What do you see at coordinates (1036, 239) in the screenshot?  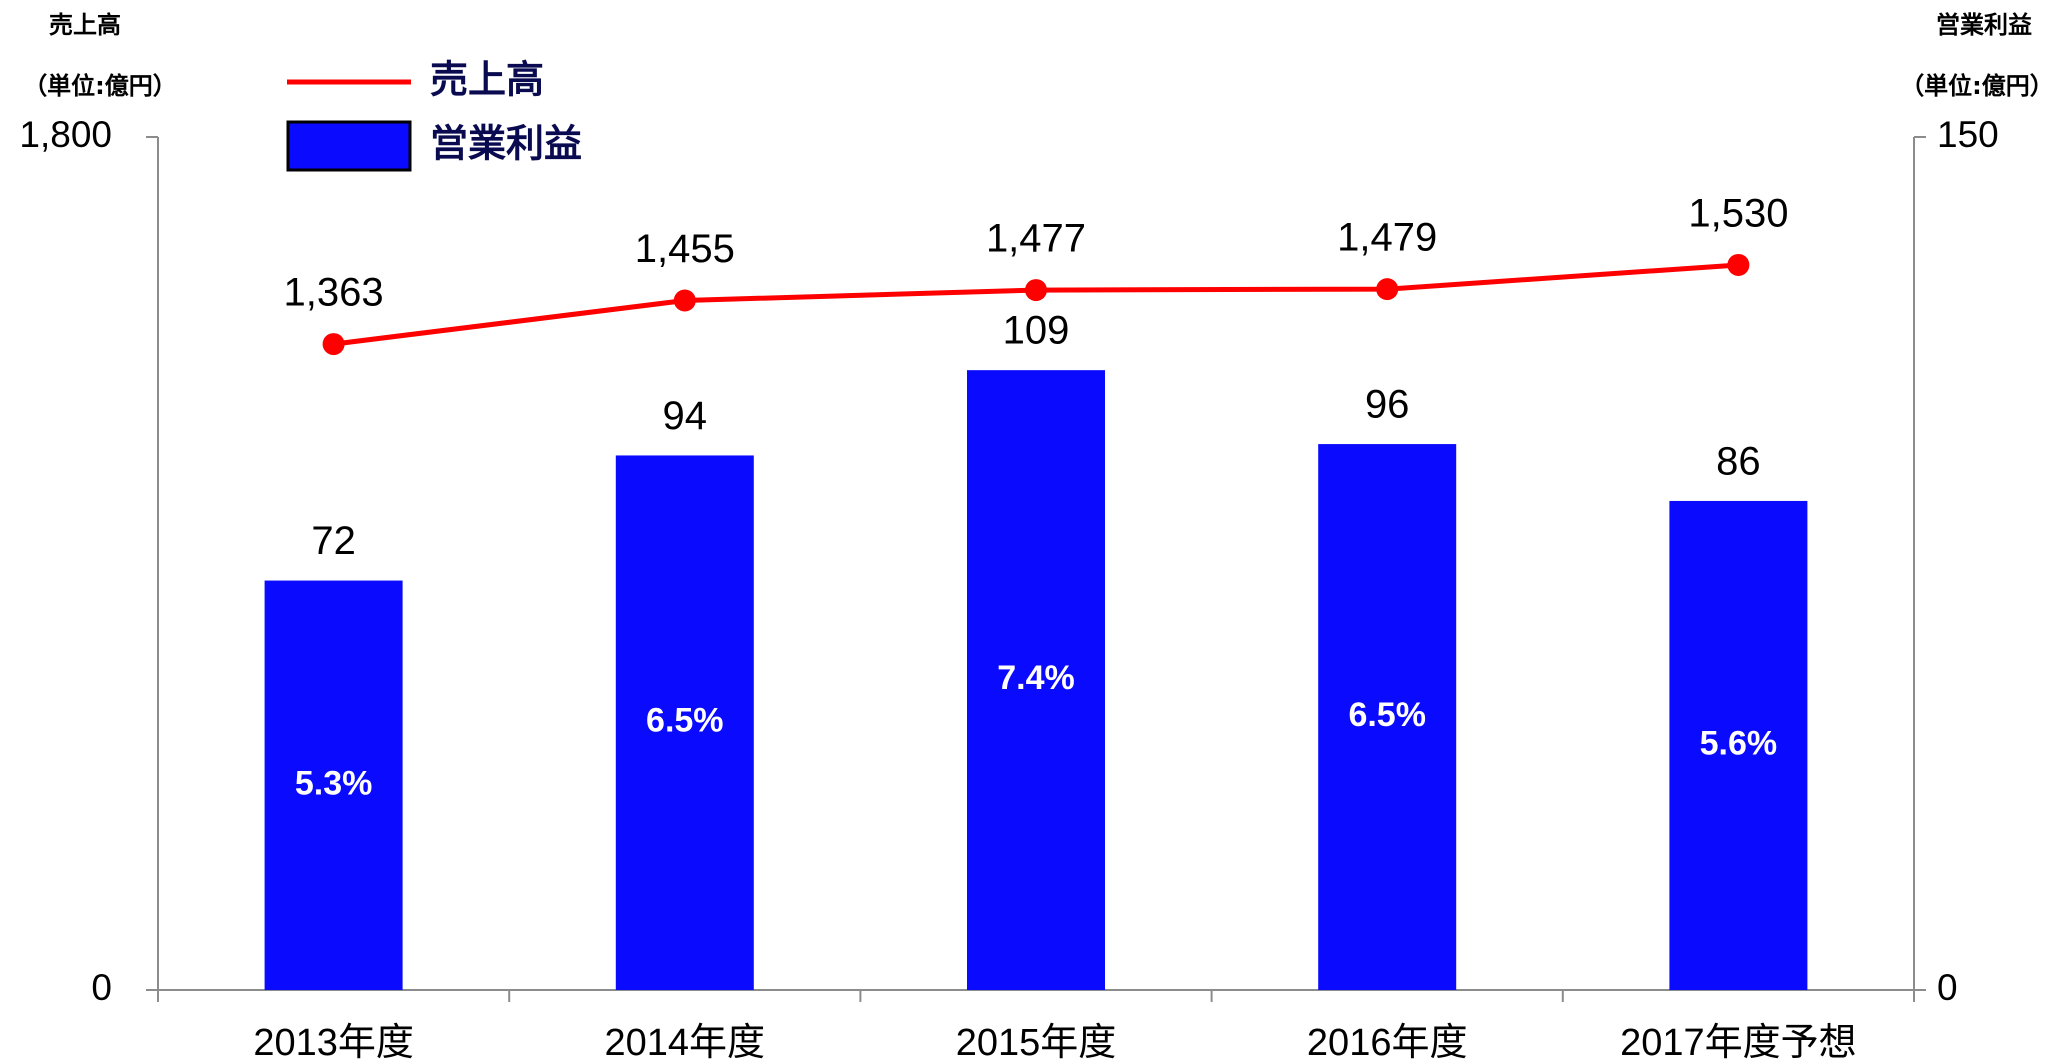 I see `line-value-label: 1,477` at bounding box center [1036, 239].